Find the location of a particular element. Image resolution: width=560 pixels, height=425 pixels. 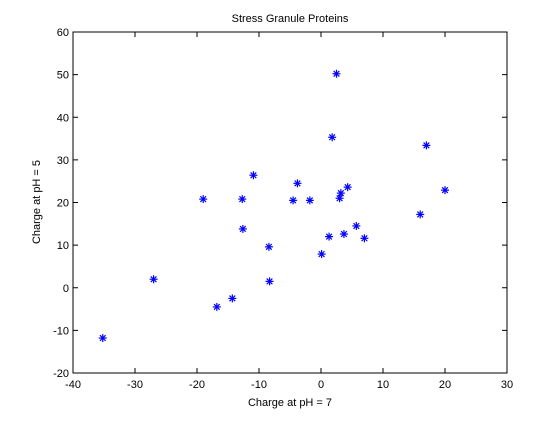

y-tick-label: 0 is located at coordinates (66, 289).